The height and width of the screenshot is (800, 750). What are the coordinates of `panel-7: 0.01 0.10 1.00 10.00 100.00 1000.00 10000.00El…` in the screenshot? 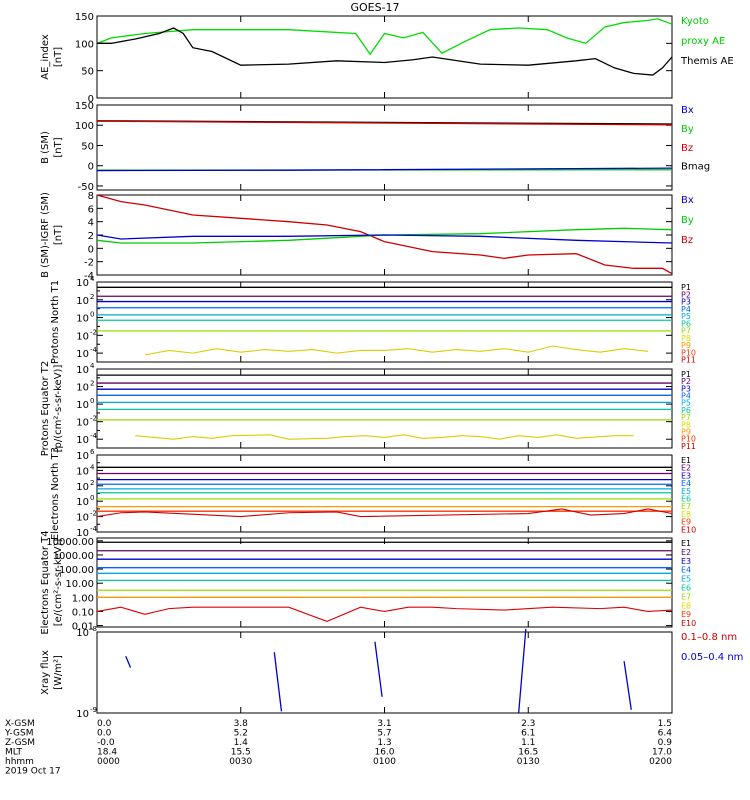 It's located at (368, 582).